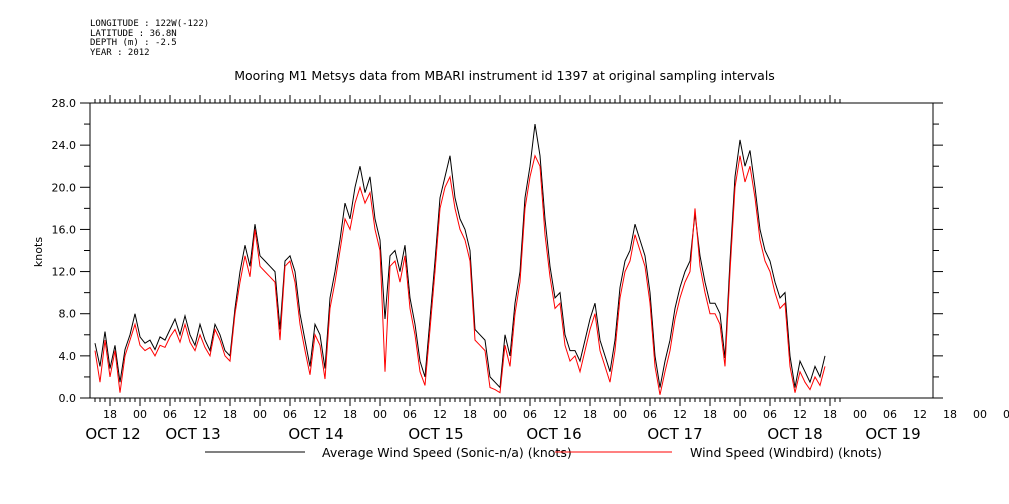 The image size is (1009, 504). What do you see at coordinates (64, 229) in the screenshot?
I see `y-tick-label: 16.0` at bounding box center [64, 229].